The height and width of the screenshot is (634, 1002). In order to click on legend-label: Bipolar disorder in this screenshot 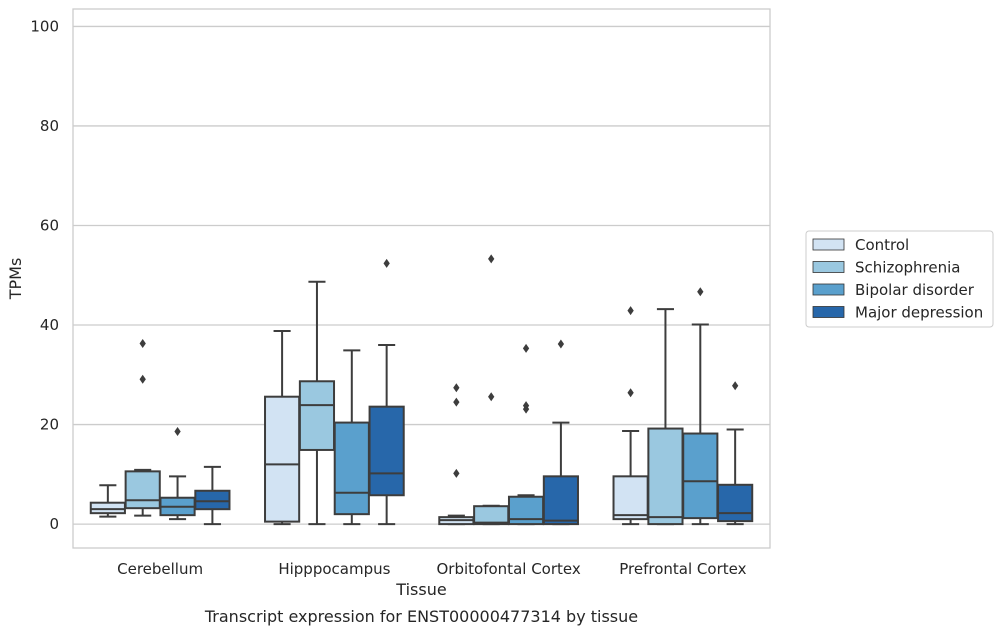, I will do `click(915, 290)`.